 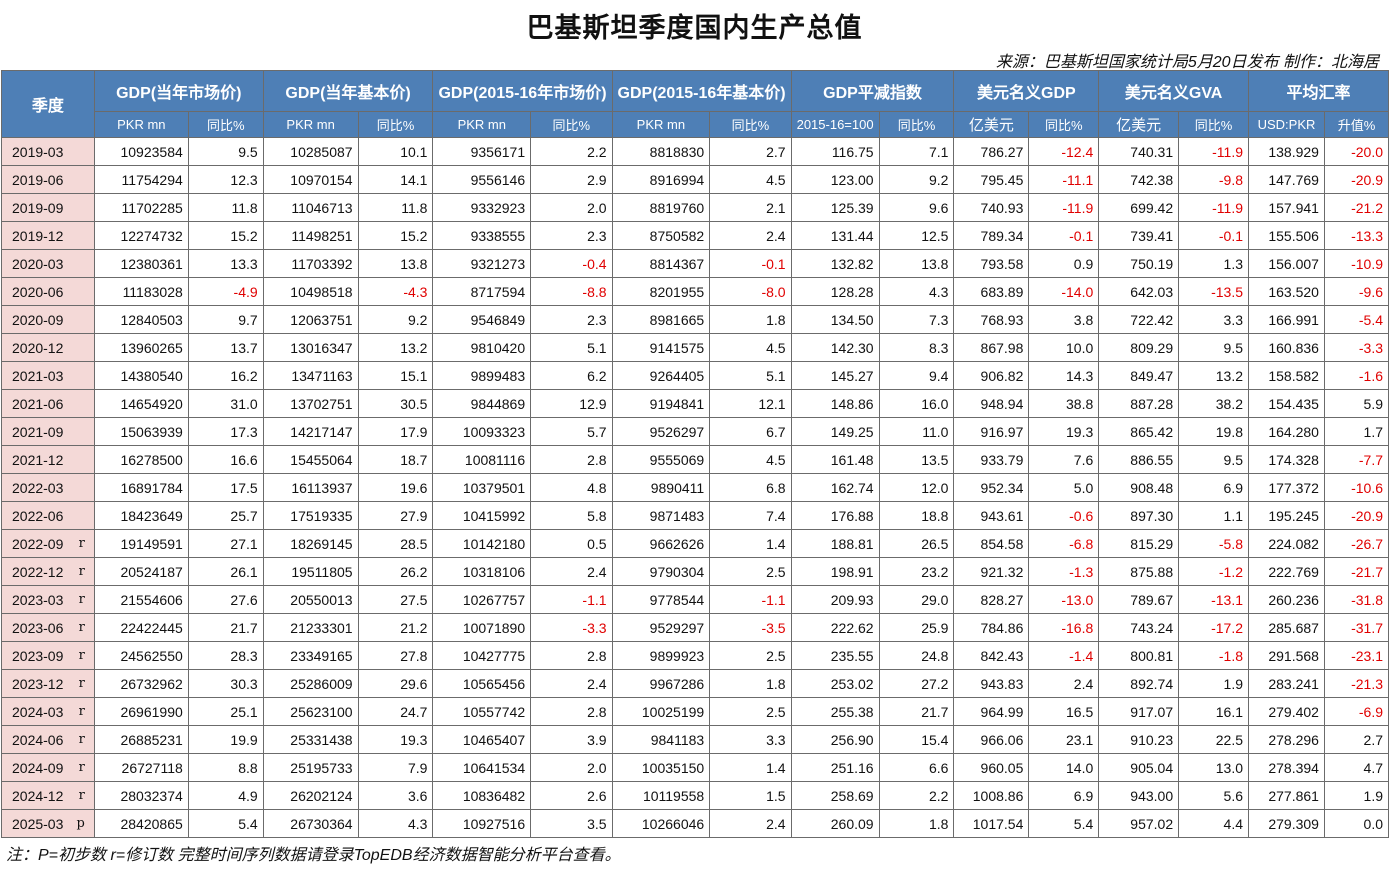 I want to click on value-cell: 2.6, so click(x=571, y=795).